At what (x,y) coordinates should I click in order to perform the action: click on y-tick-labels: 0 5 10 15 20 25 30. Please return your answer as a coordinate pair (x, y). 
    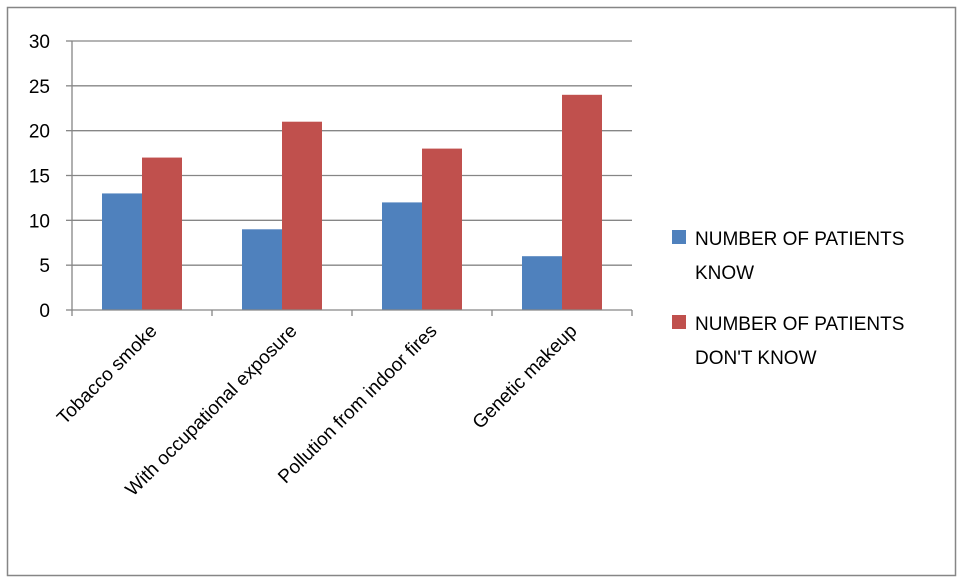
    Looking at the image, I should click on (39, 177).